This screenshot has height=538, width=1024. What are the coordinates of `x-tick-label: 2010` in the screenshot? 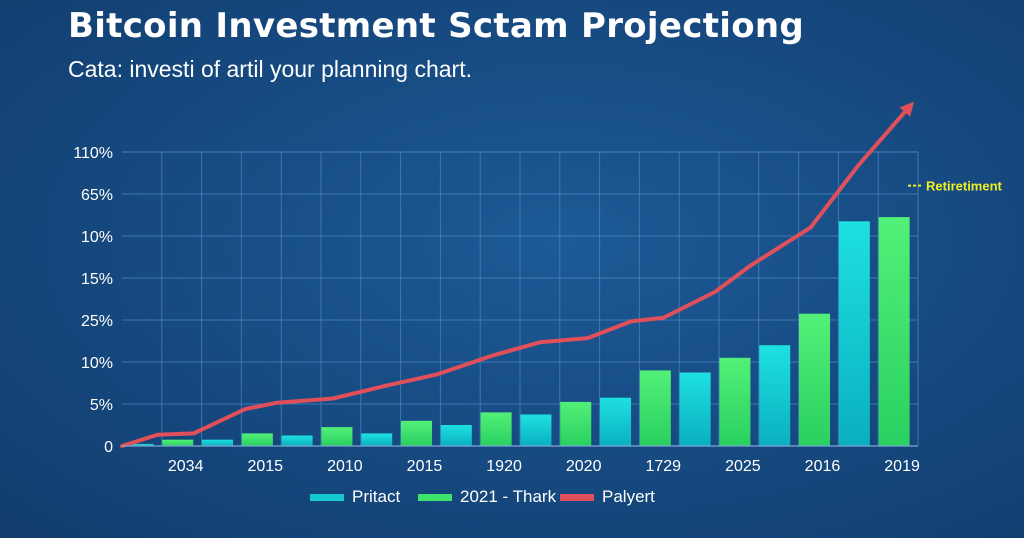 It's located at (345, 466).